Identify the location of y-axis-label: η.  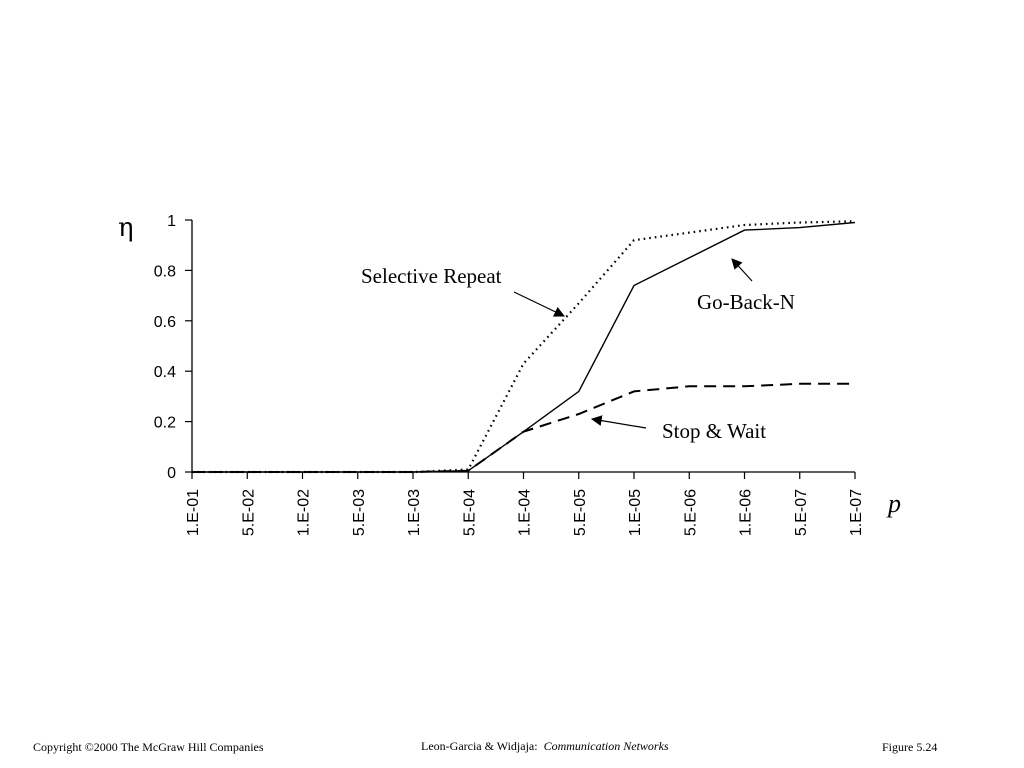
(126, 228).